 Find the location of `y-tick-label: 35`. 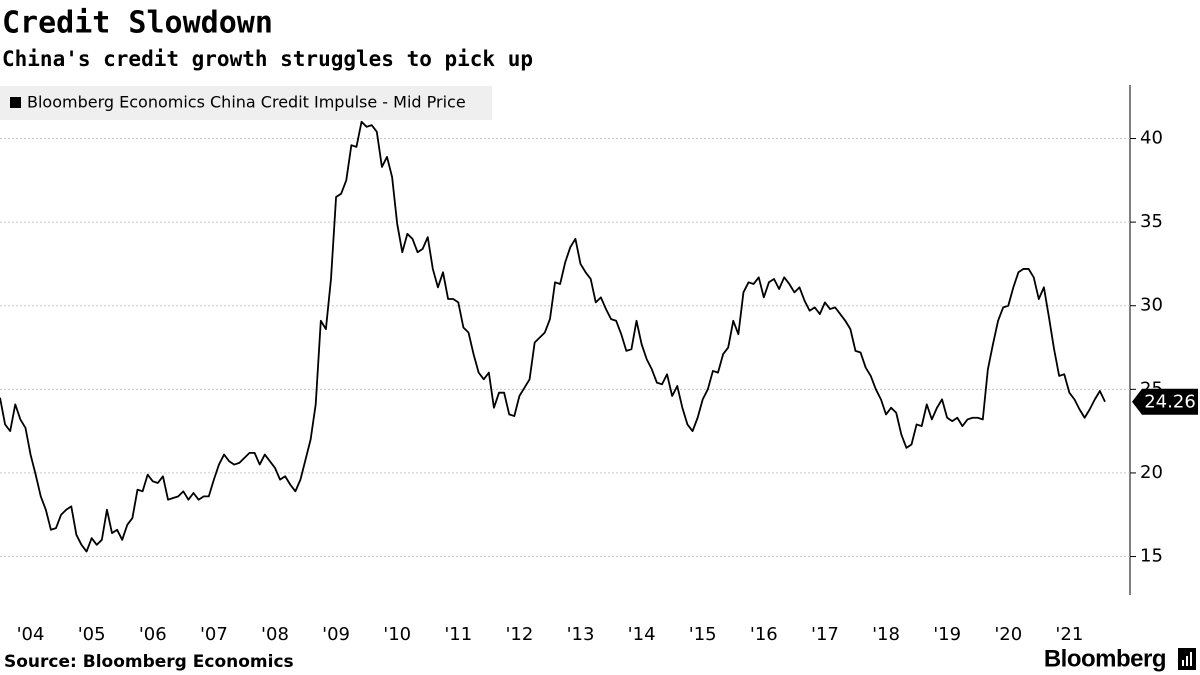

y-tick-label: 35 is located at coordinates (1151, 221).